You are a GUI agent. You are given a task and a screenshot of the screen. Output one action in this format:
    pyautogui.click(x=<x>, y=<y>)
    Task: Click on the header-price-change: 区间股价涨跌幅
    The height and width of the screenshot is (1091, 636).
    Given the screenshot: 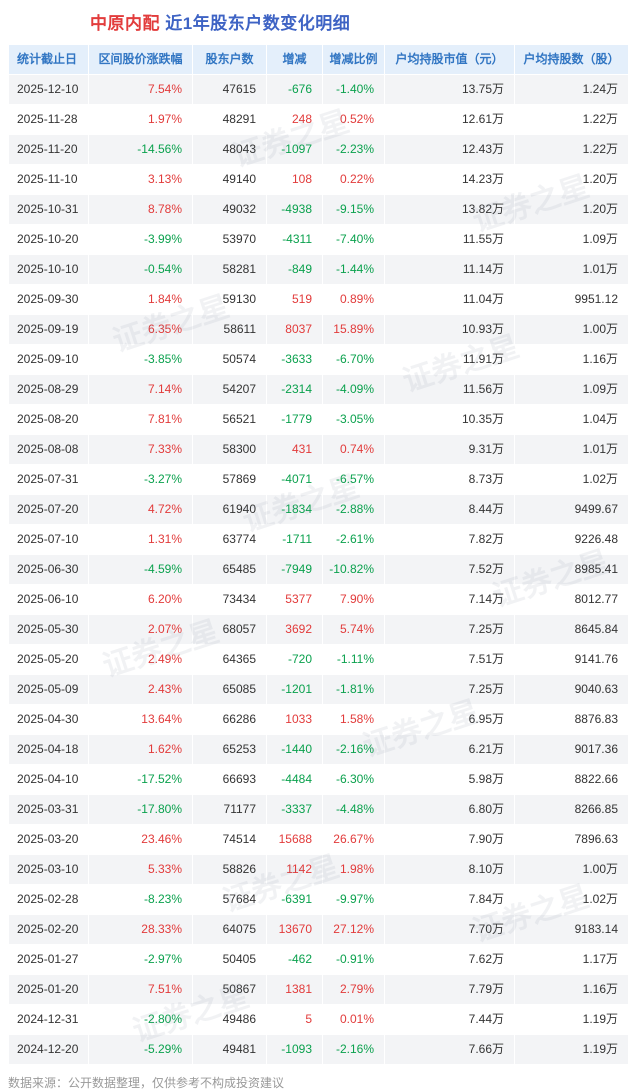 What is the action you would take?
    pyautogui.click(x=140, y=59)
    